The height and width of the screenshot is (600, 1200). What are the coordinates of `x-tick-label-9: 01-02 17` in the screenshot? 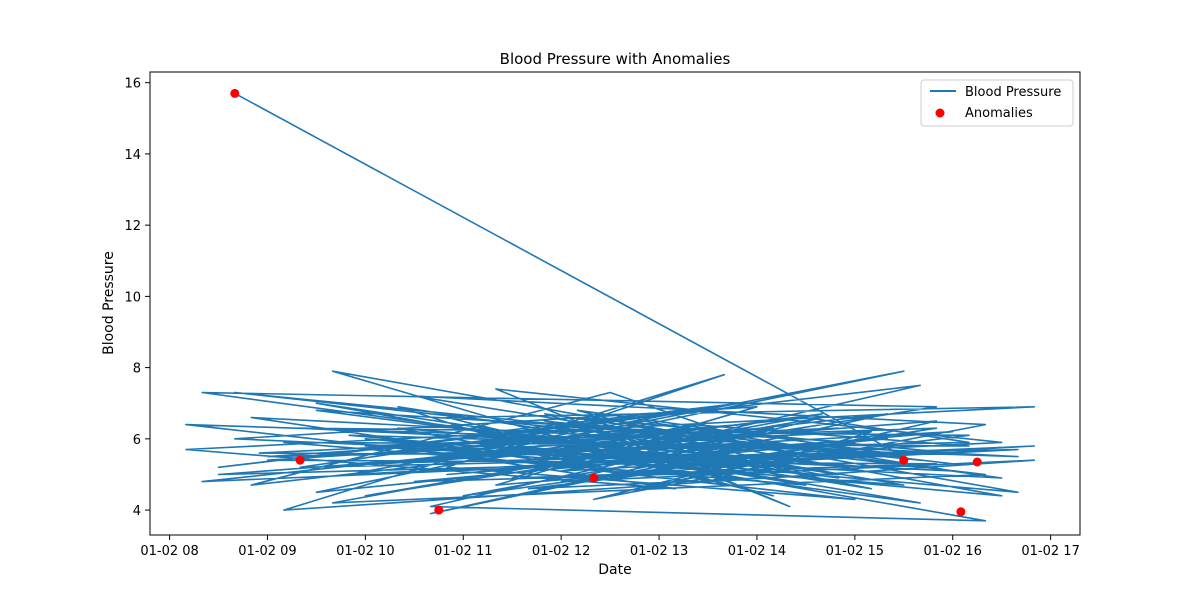 It's located at (1050, 551).